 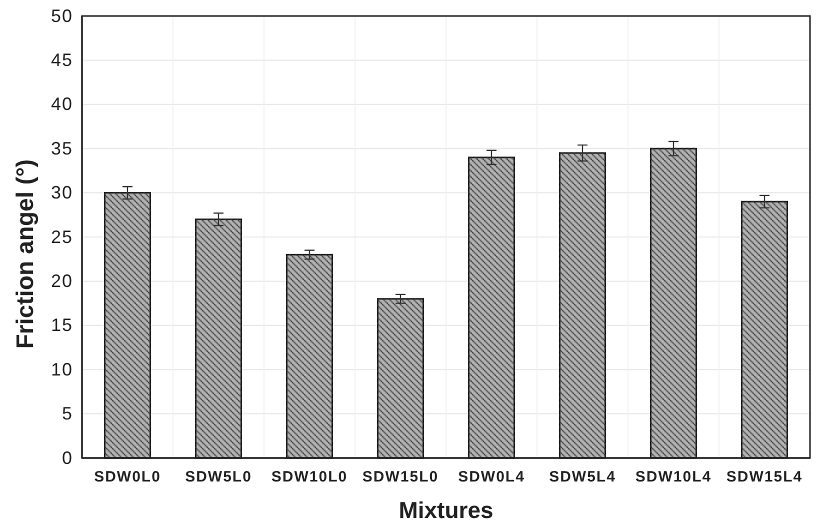 What do you see at coordinates (446, 510) in the screenshot?
I see `x-axis-title: Mixtures` at bounding box center [446, 510].